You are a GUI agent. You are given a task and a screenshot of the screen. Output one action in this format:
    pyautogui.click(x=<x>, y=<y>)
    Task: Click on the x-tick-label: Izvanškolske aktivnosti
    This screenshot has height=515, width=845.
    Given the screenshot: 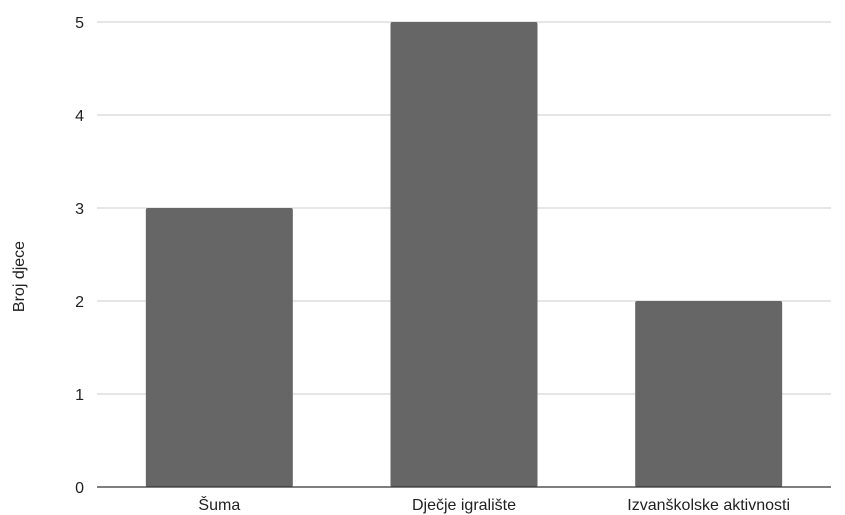 What is the action you would take?
    pyautogui.click(x=708, y=505)
    